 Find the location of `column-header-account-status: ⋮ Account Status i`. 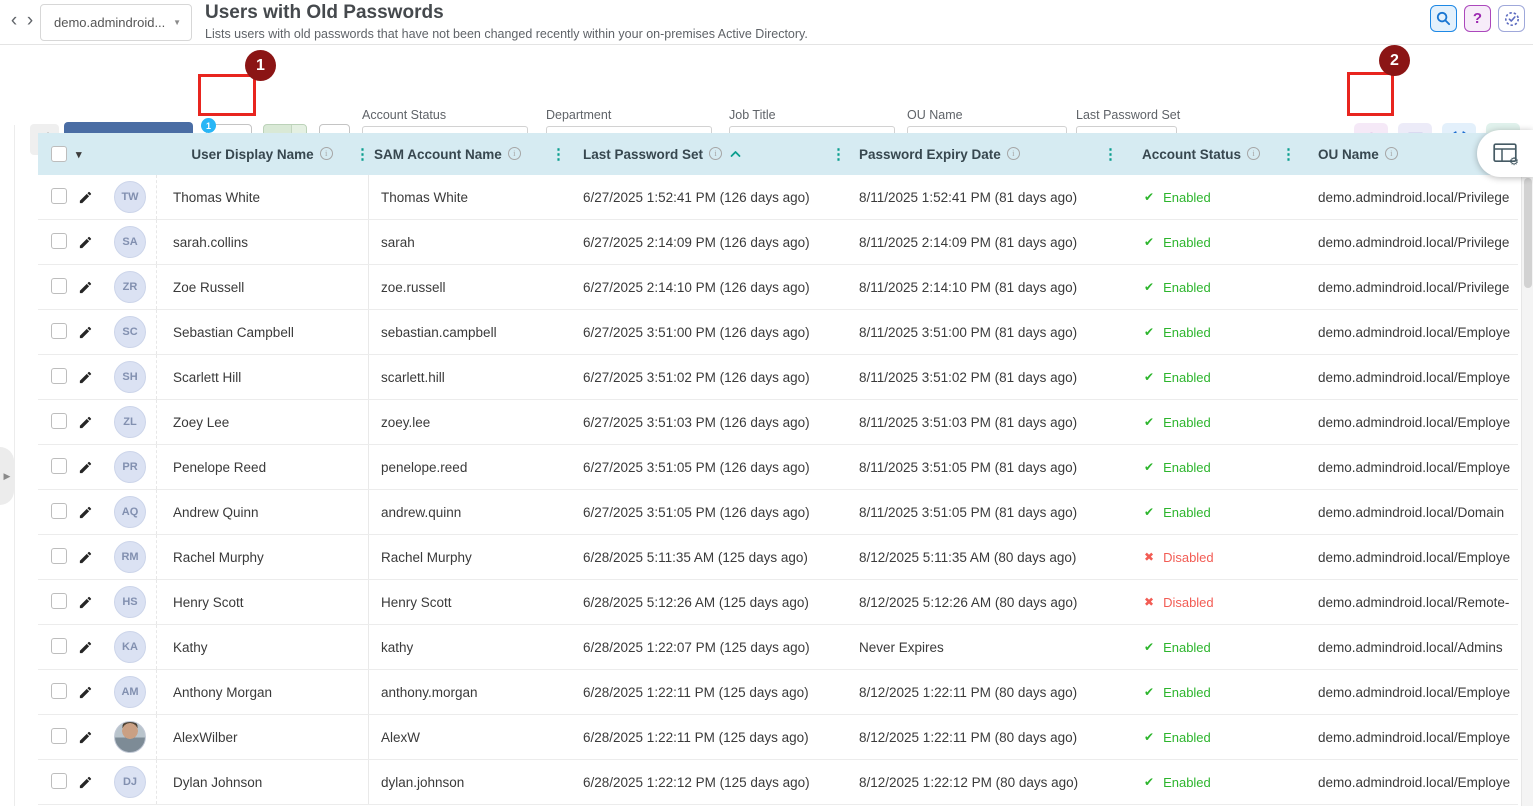

column-header-account-status: ⋮ Account Status i is located at coordinates (1198, 154).